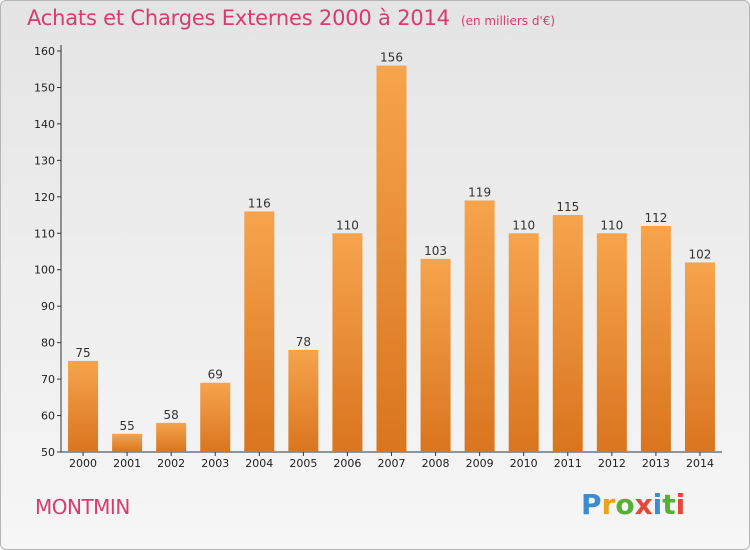  I want to click on x-tick-label: 2013, so click(656, 463).